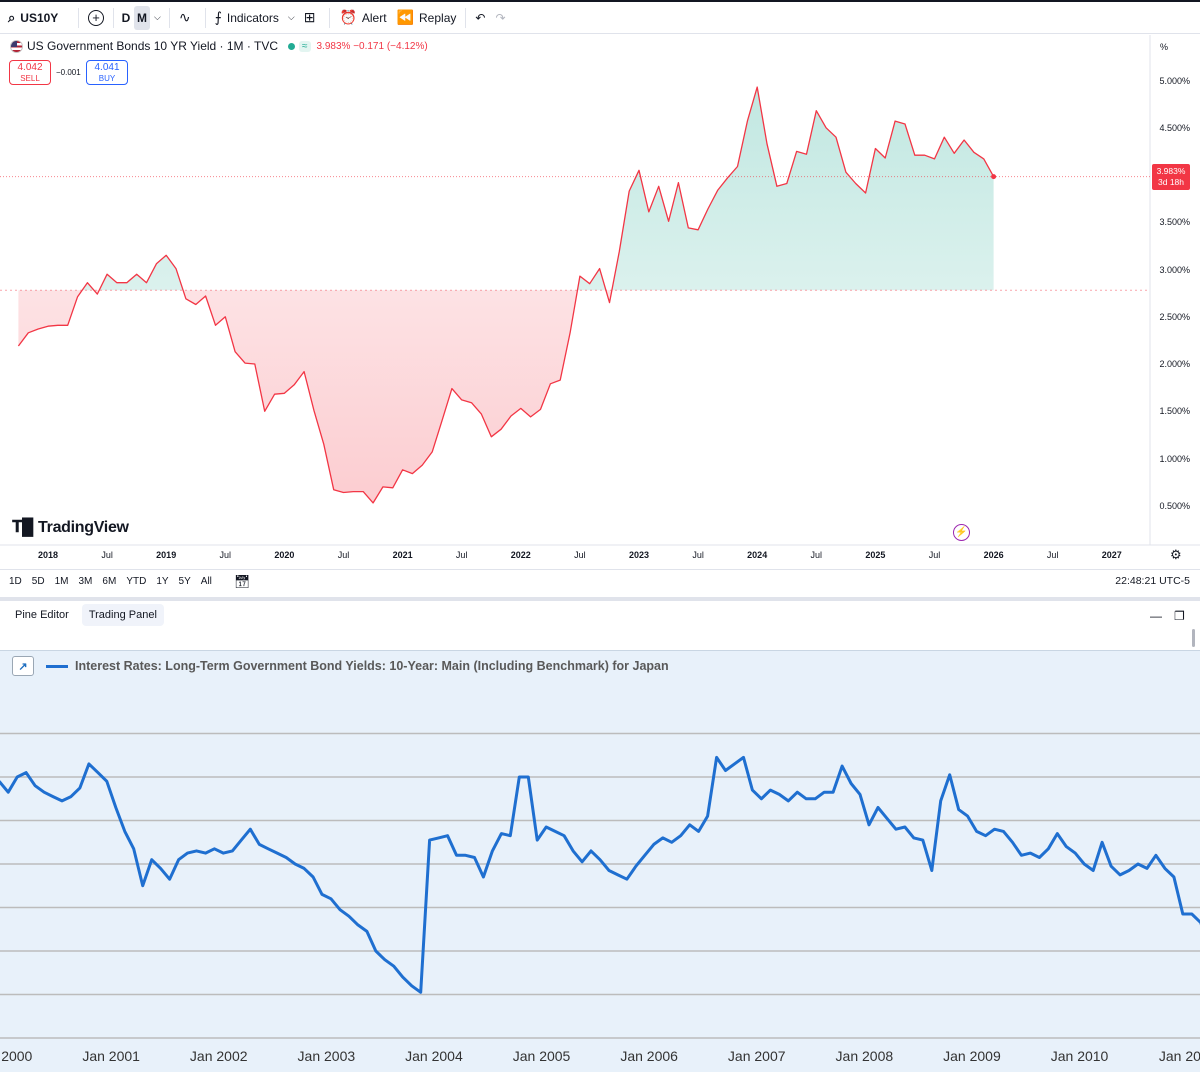 Image resolution: width=1200 pixels, height=1072 pixels. What do you see at coordinates (994, 177) in the screenshot?
I see `last-price-dot` at bounding box center [994, 177].